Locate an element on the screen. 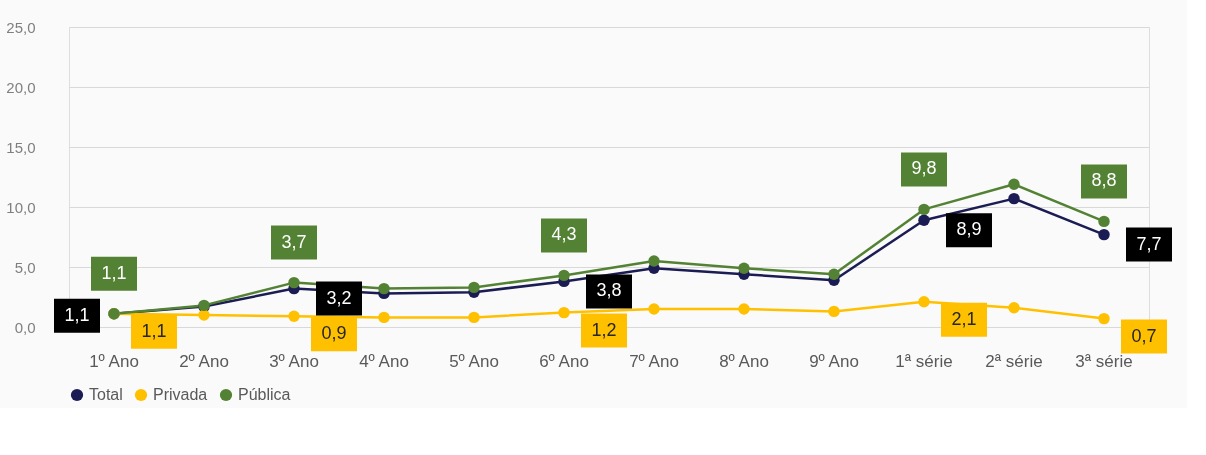  data-label: 8,9 is located at coordinates (969, 229).